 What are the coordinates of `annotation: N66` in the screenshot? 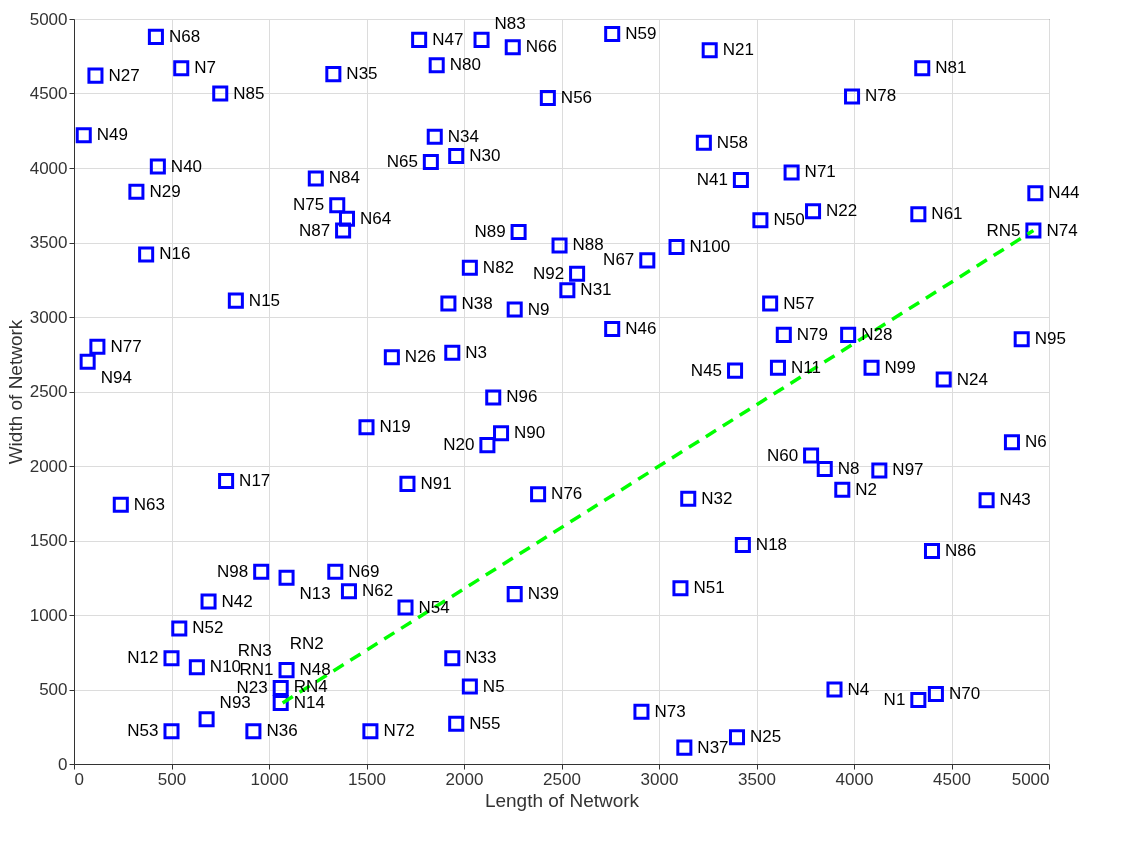 It's located at (541, 47).